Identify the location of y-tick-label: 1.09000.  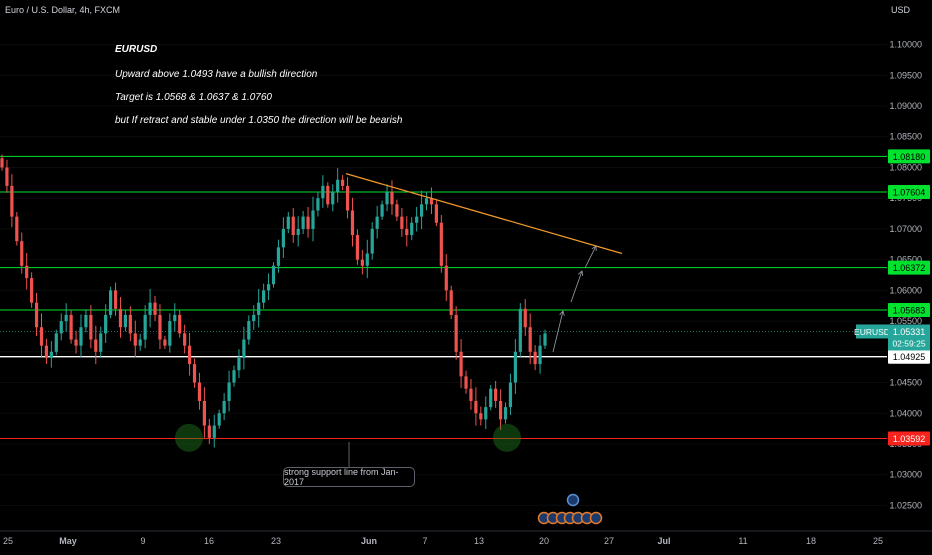
(905, 106).